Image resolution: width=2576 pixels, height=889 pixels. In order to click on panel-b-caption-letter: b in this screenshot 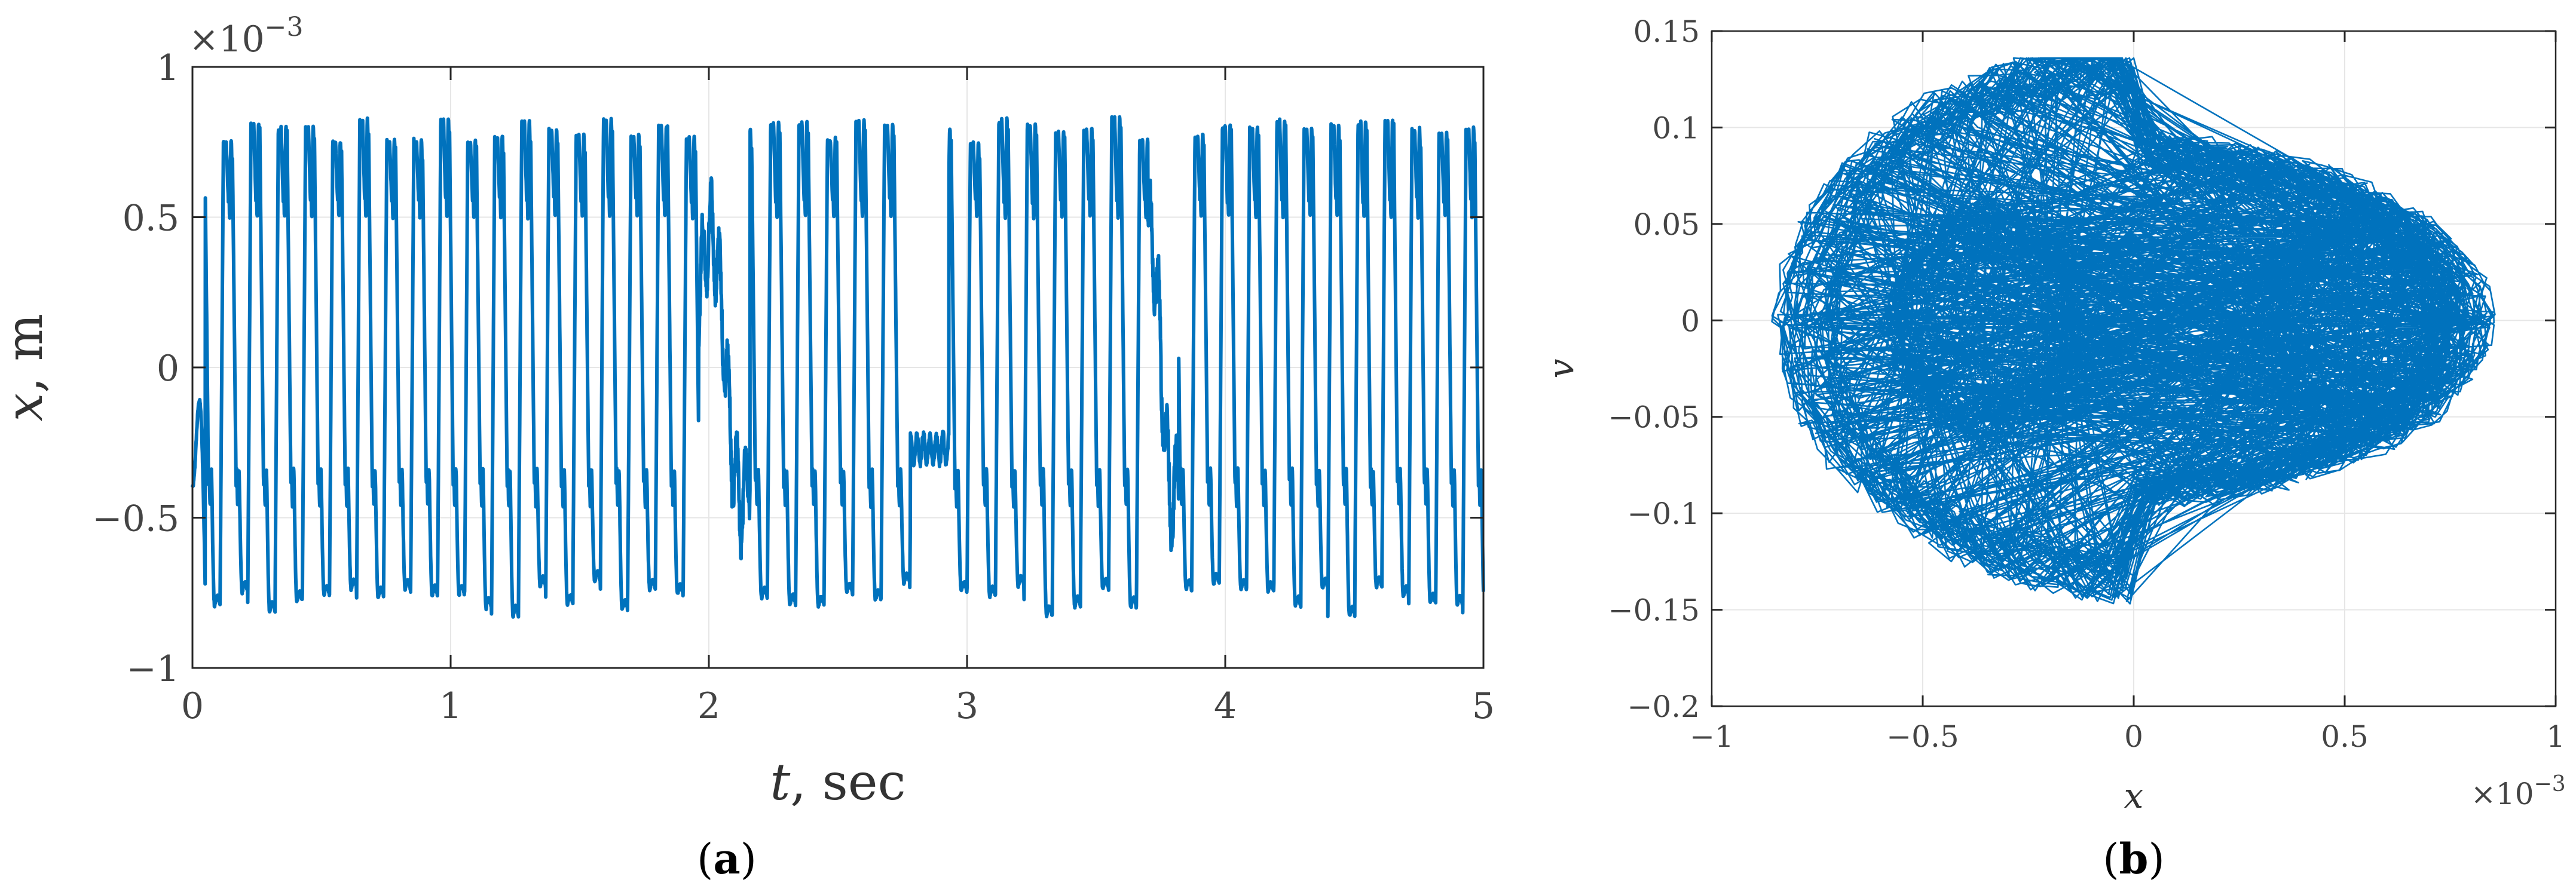, I will do `click(2134, 859)`.